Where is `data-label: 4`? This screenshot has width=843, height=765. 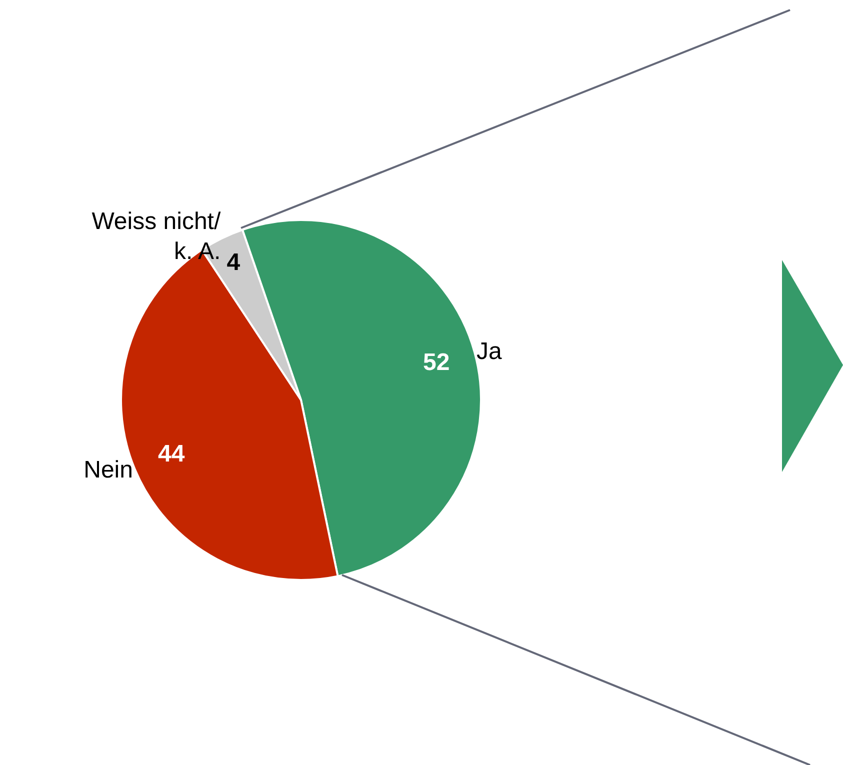
data-label: 4 is located at coordinates (233, 262).